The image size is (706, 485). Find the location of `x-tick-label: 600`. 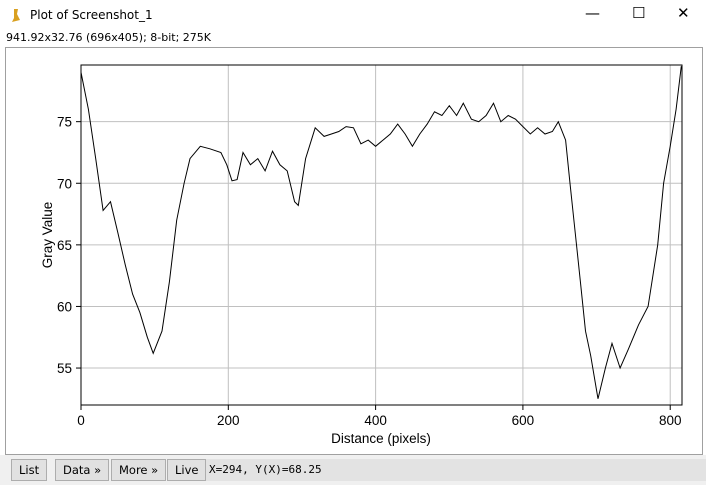

x-tick-label: 600 is located at coordinates (523, 420).